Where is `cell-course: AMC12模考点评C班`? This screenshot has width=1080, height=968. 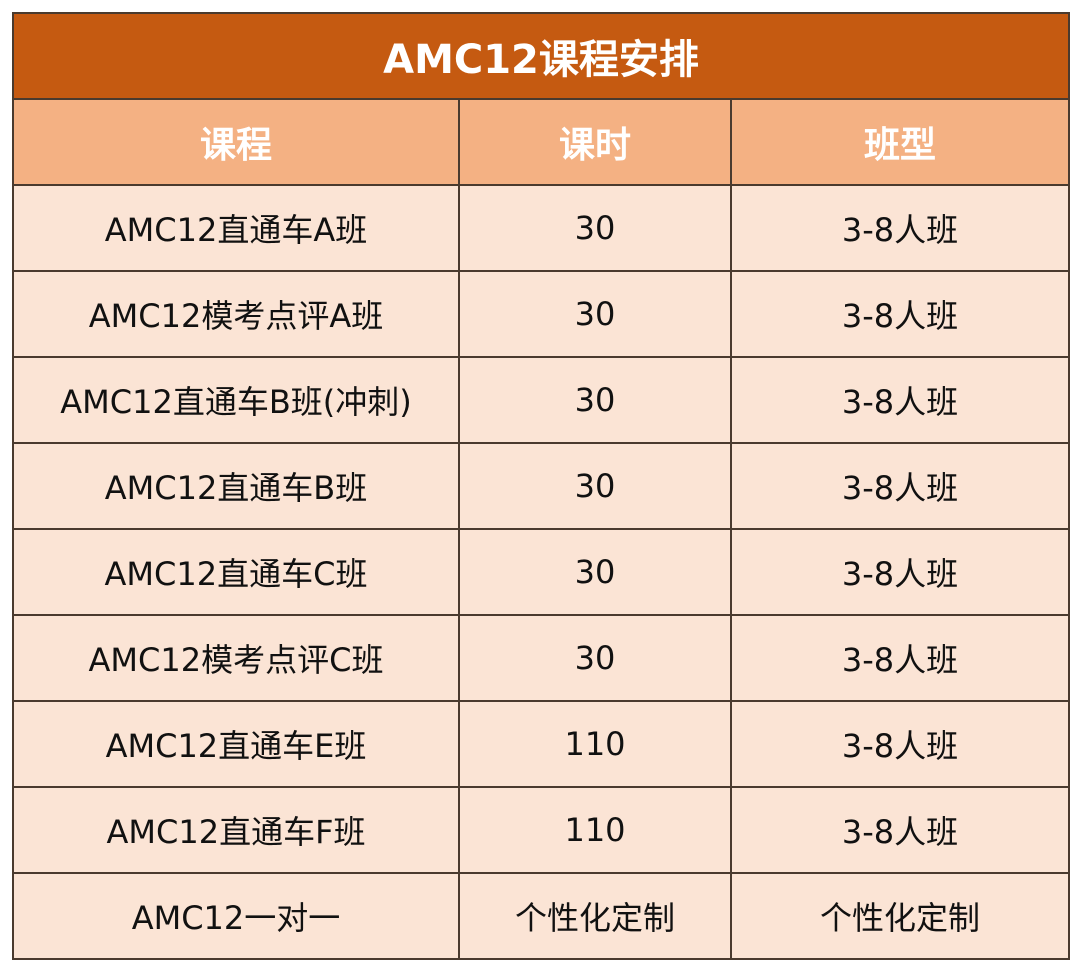
cell-course: AMC12模考点评C班 is located at coordinates (236, 658).